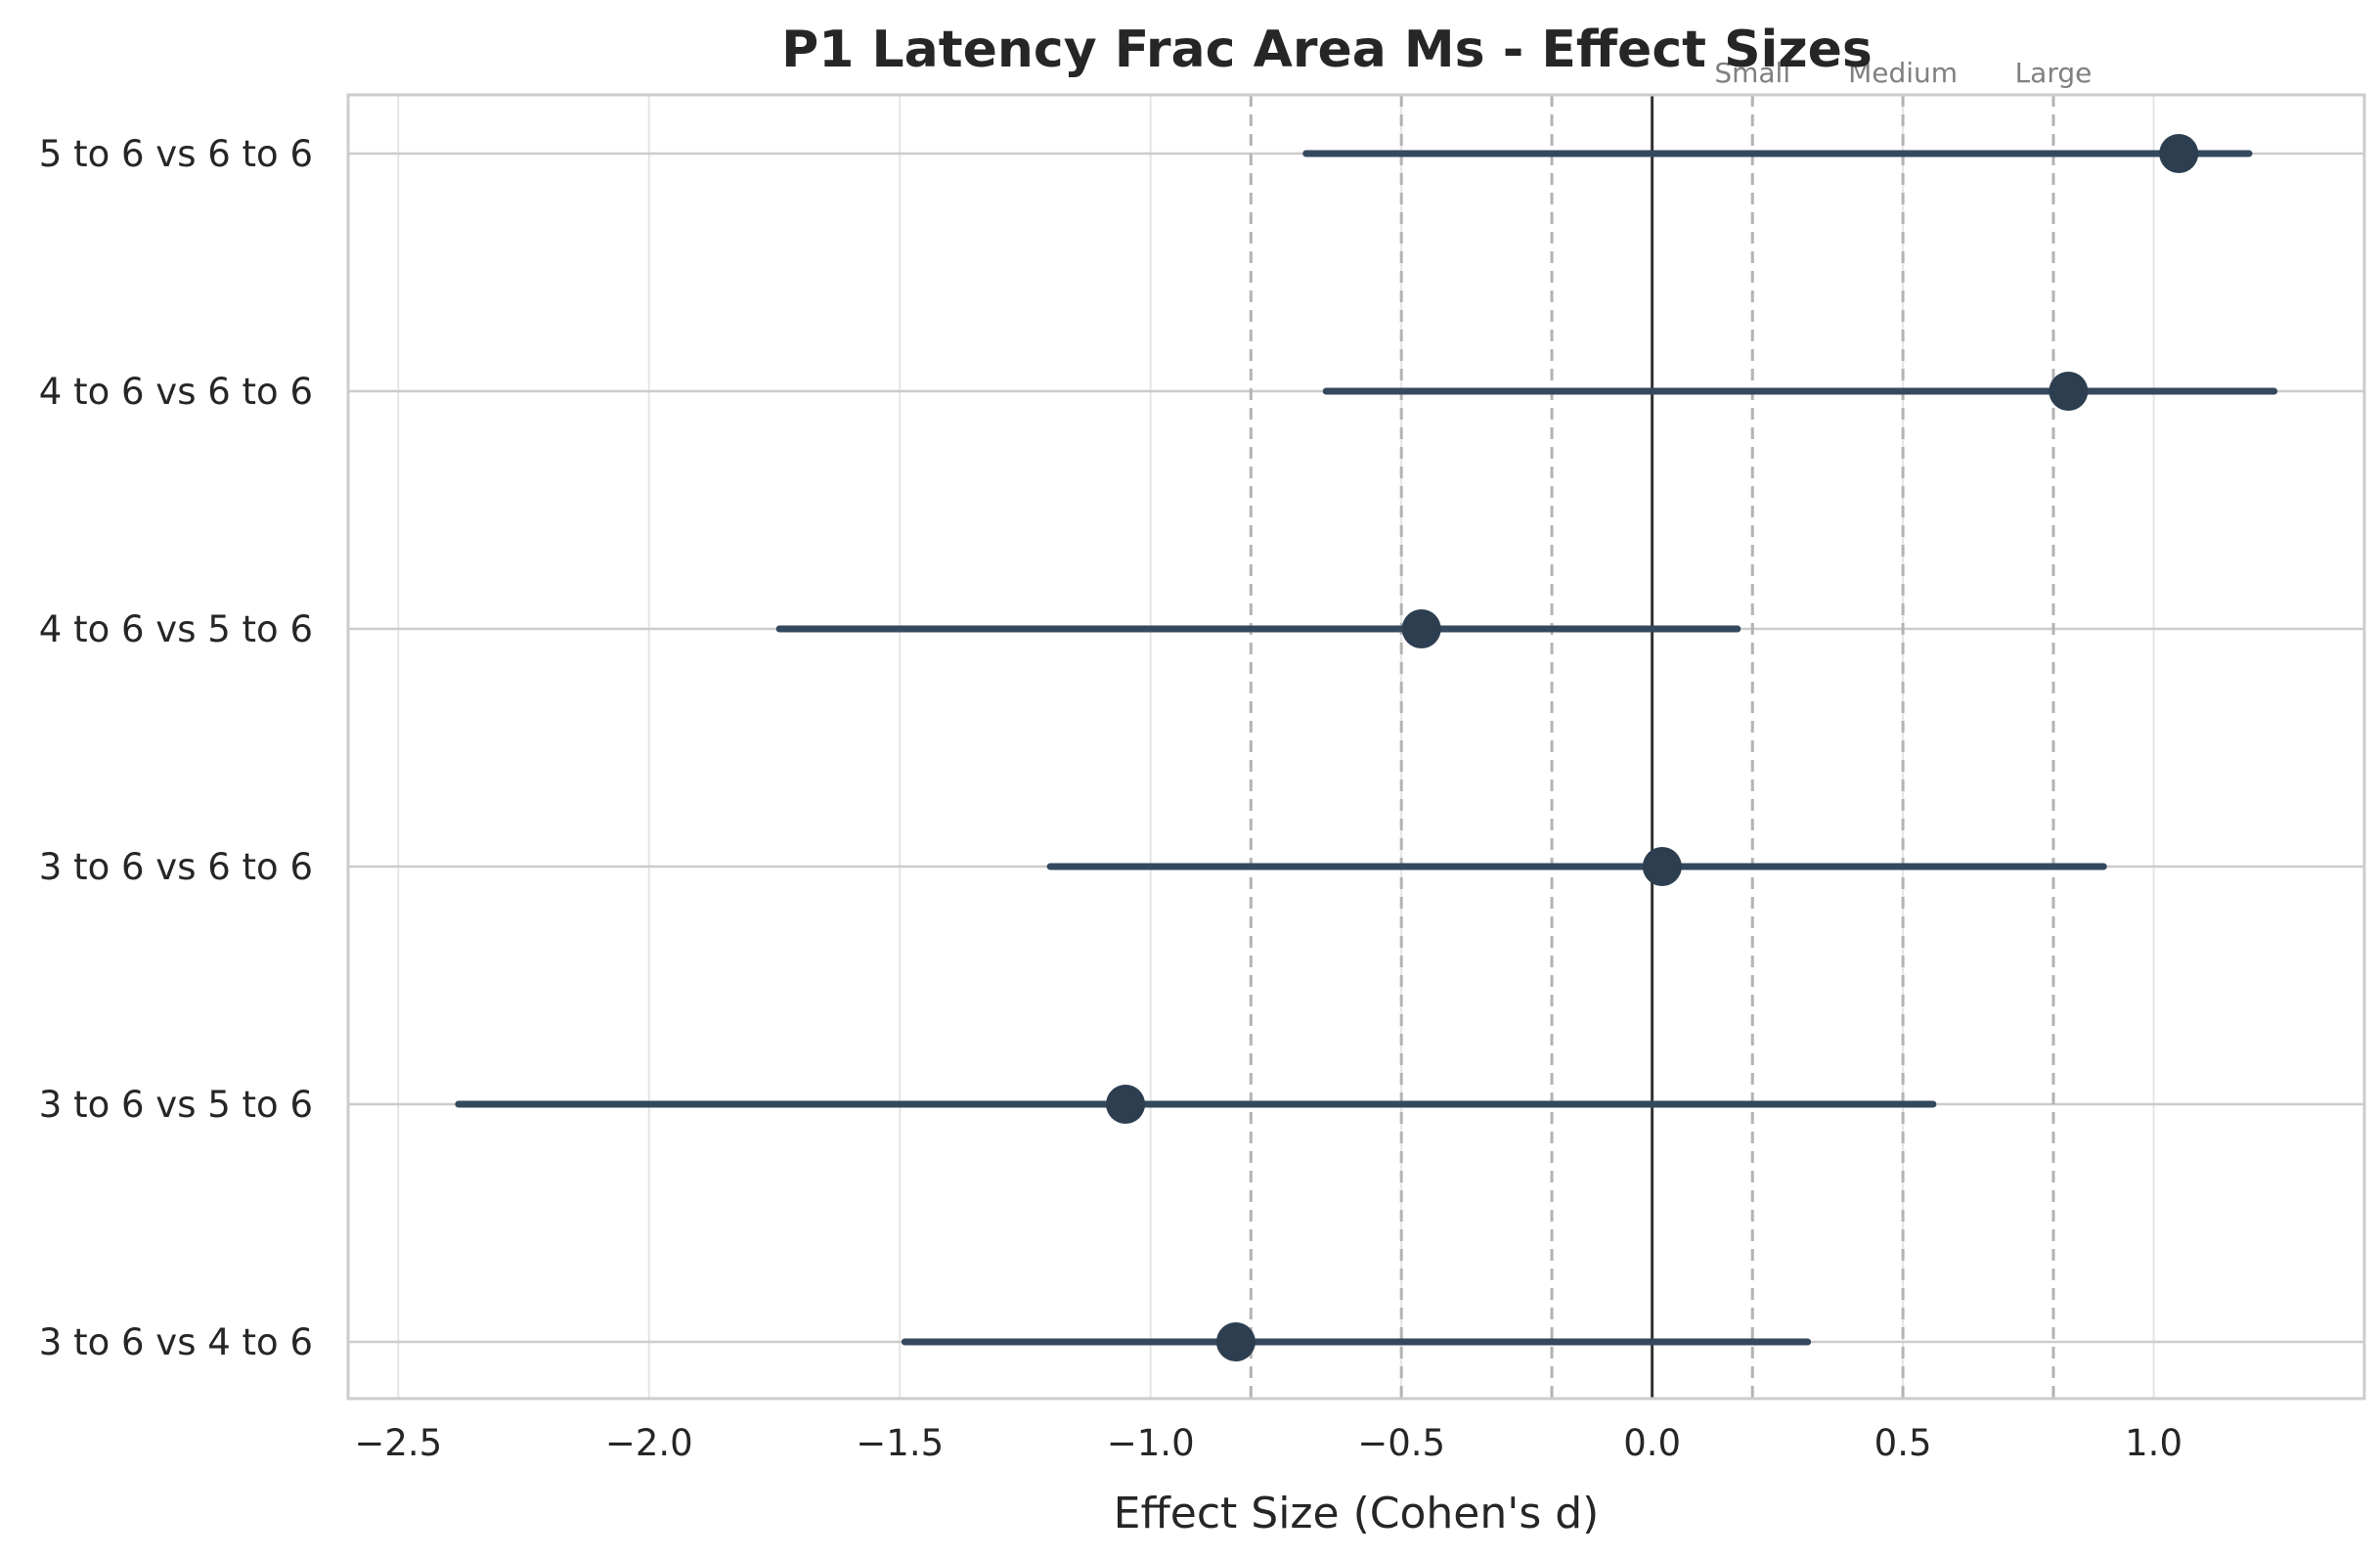  What do you see at coordinates (900, 1443) in the screenshot?
I see `x-tick-label: −1.5` at bounding box center [900, 1443].